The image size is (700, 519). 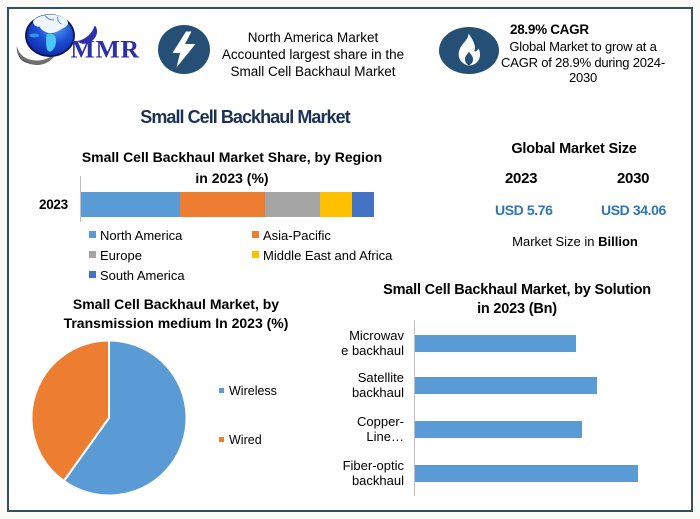 What do you see at coordinates (106, 49) in the screenshot?
I see `svg-text: MMR` at bounding box center [106, 49].